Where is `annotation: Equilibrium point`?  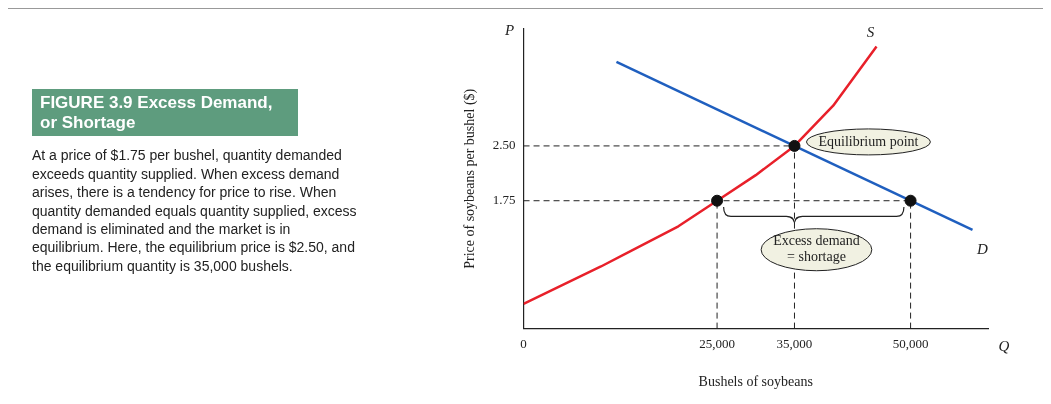 annotation: Equilibrium point is located at coordinates (868, 141).